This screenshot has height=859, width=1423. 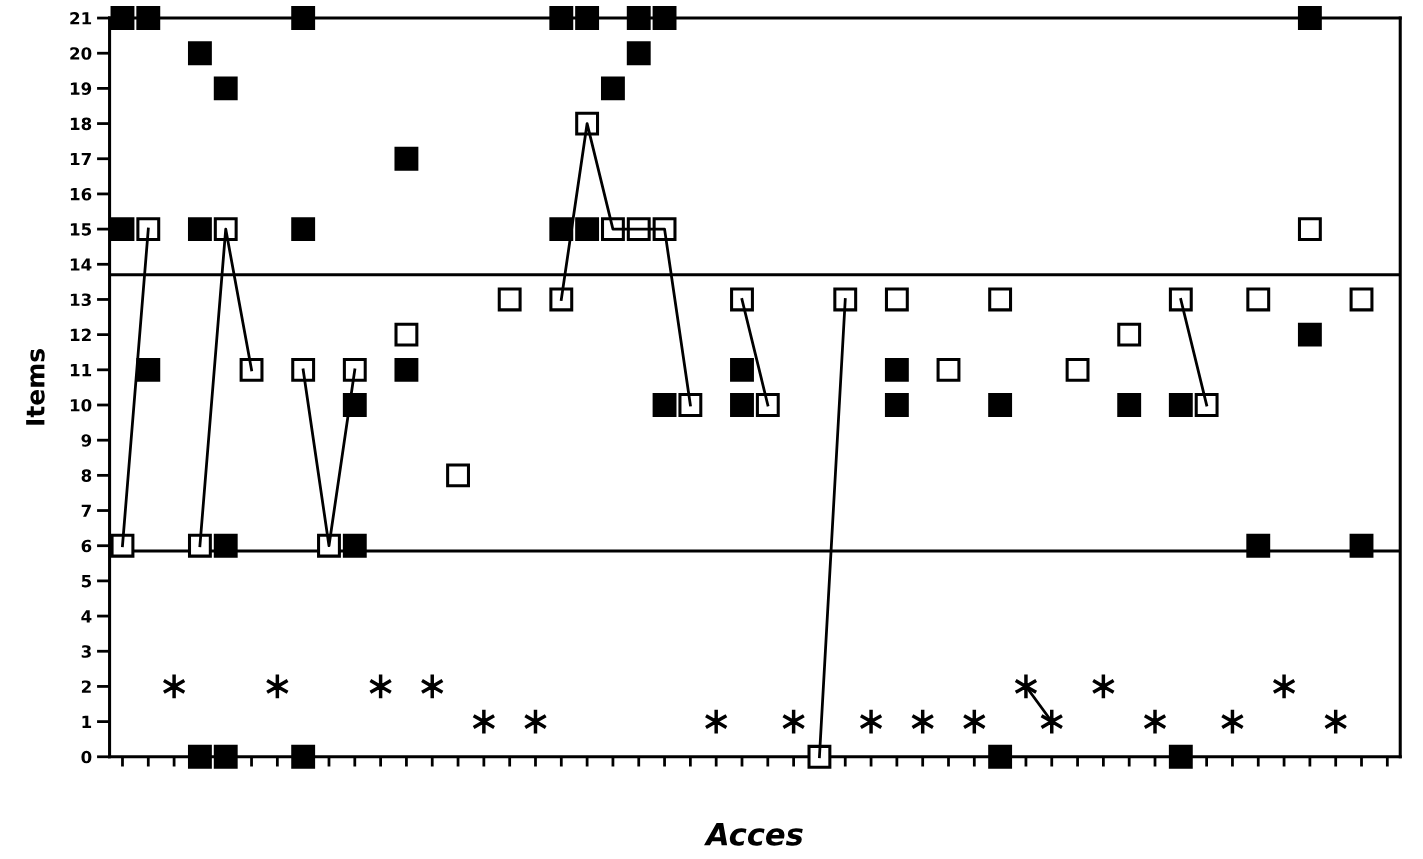 What do you see at coordinates (35, 387) in the screenshot?
I see `y-axis-title: Items` at bounding box center [35, 387].